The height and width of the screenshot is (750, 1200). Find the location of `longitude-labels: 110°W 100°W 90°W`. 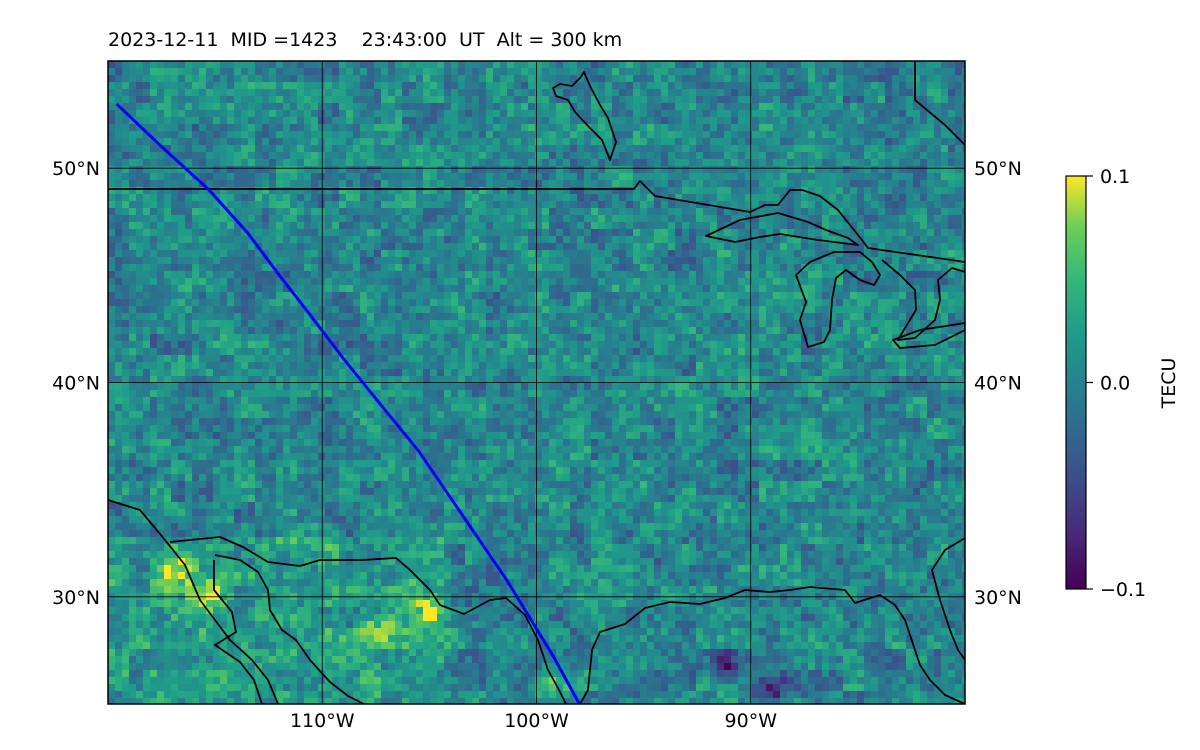

longitude-labels: 110°W 100°W 90°W is located at coordinates (533, 721).